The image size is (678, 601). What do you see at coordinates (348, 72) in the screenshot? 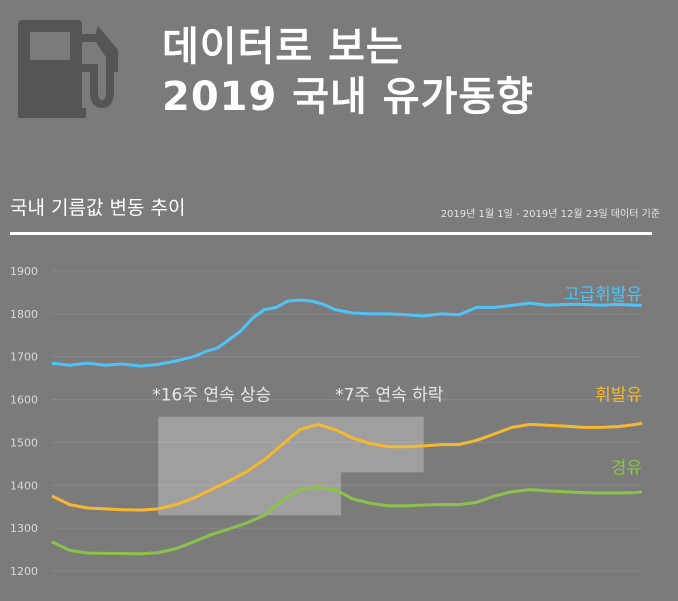
I see `page-title: 데이터로 보는 2019 국내 유가동향` at bounding box center [348, 72].